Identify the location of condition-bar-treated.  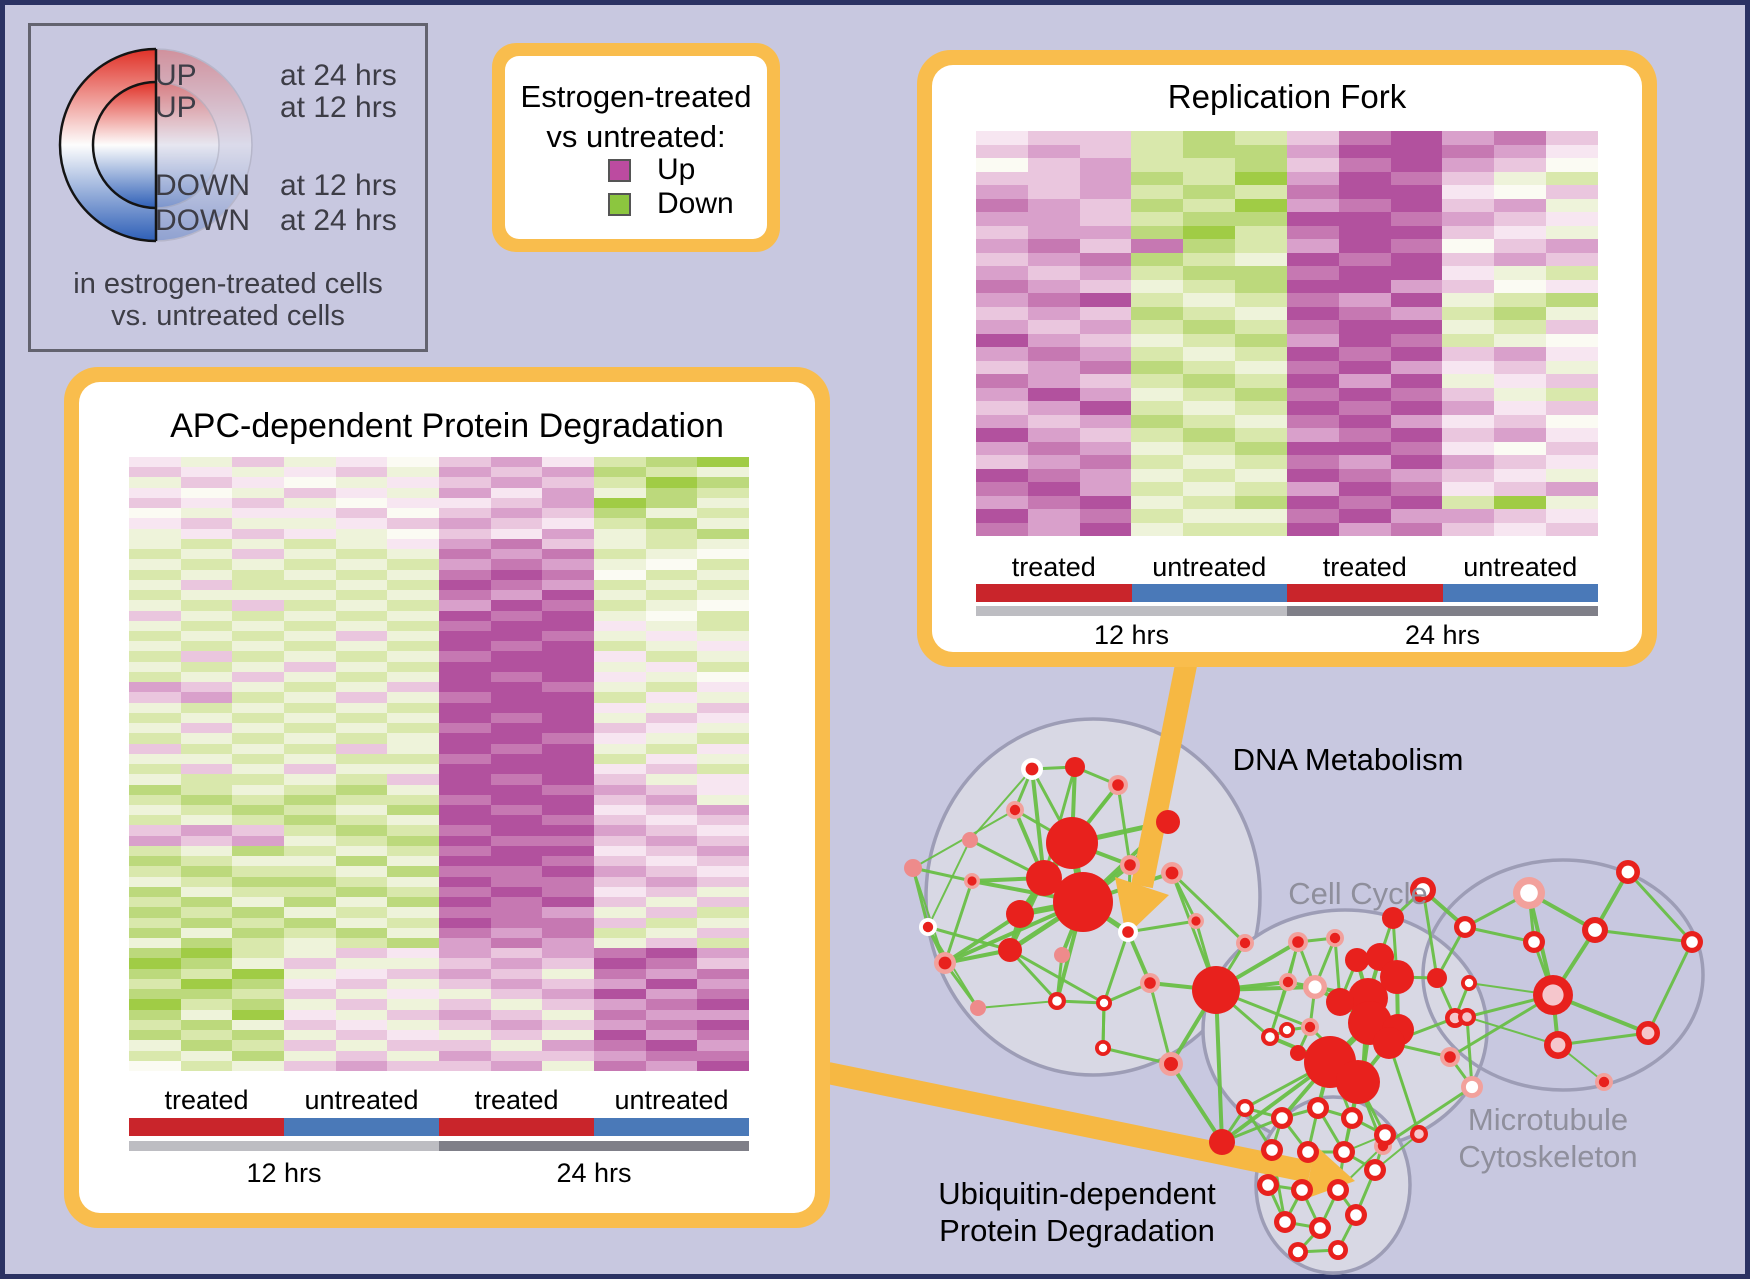
(1054, 593).